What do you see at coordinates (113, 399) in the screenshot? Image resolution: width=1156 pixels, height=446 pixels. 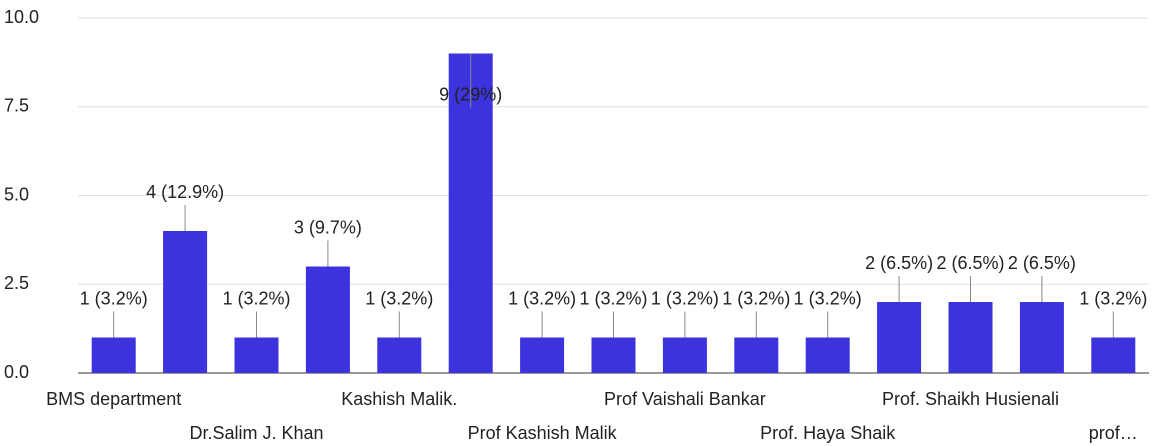 I see `x-tick-label: BMS department` at bounding box center [113, 399].